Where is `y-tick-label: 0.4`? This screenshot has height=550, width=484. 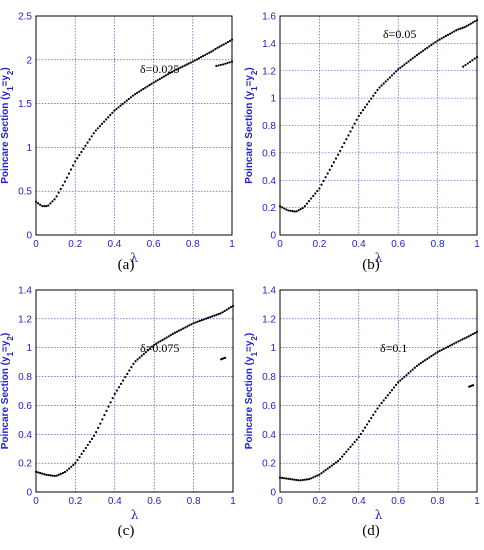 y-tick-label: 0.4 is located at coordinates (25, 435).